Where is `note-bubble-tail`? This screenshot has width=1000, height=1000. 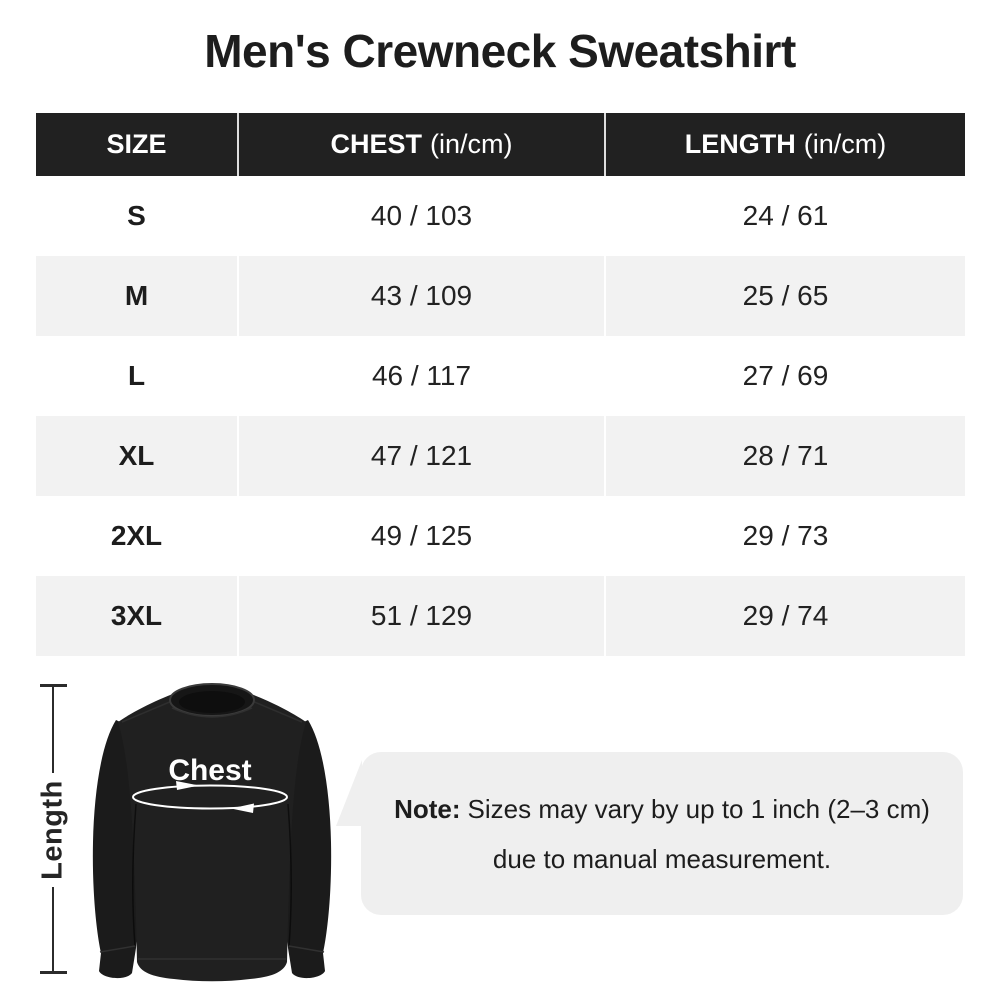
note-bubble-tail is located at coordinates (349, 793).